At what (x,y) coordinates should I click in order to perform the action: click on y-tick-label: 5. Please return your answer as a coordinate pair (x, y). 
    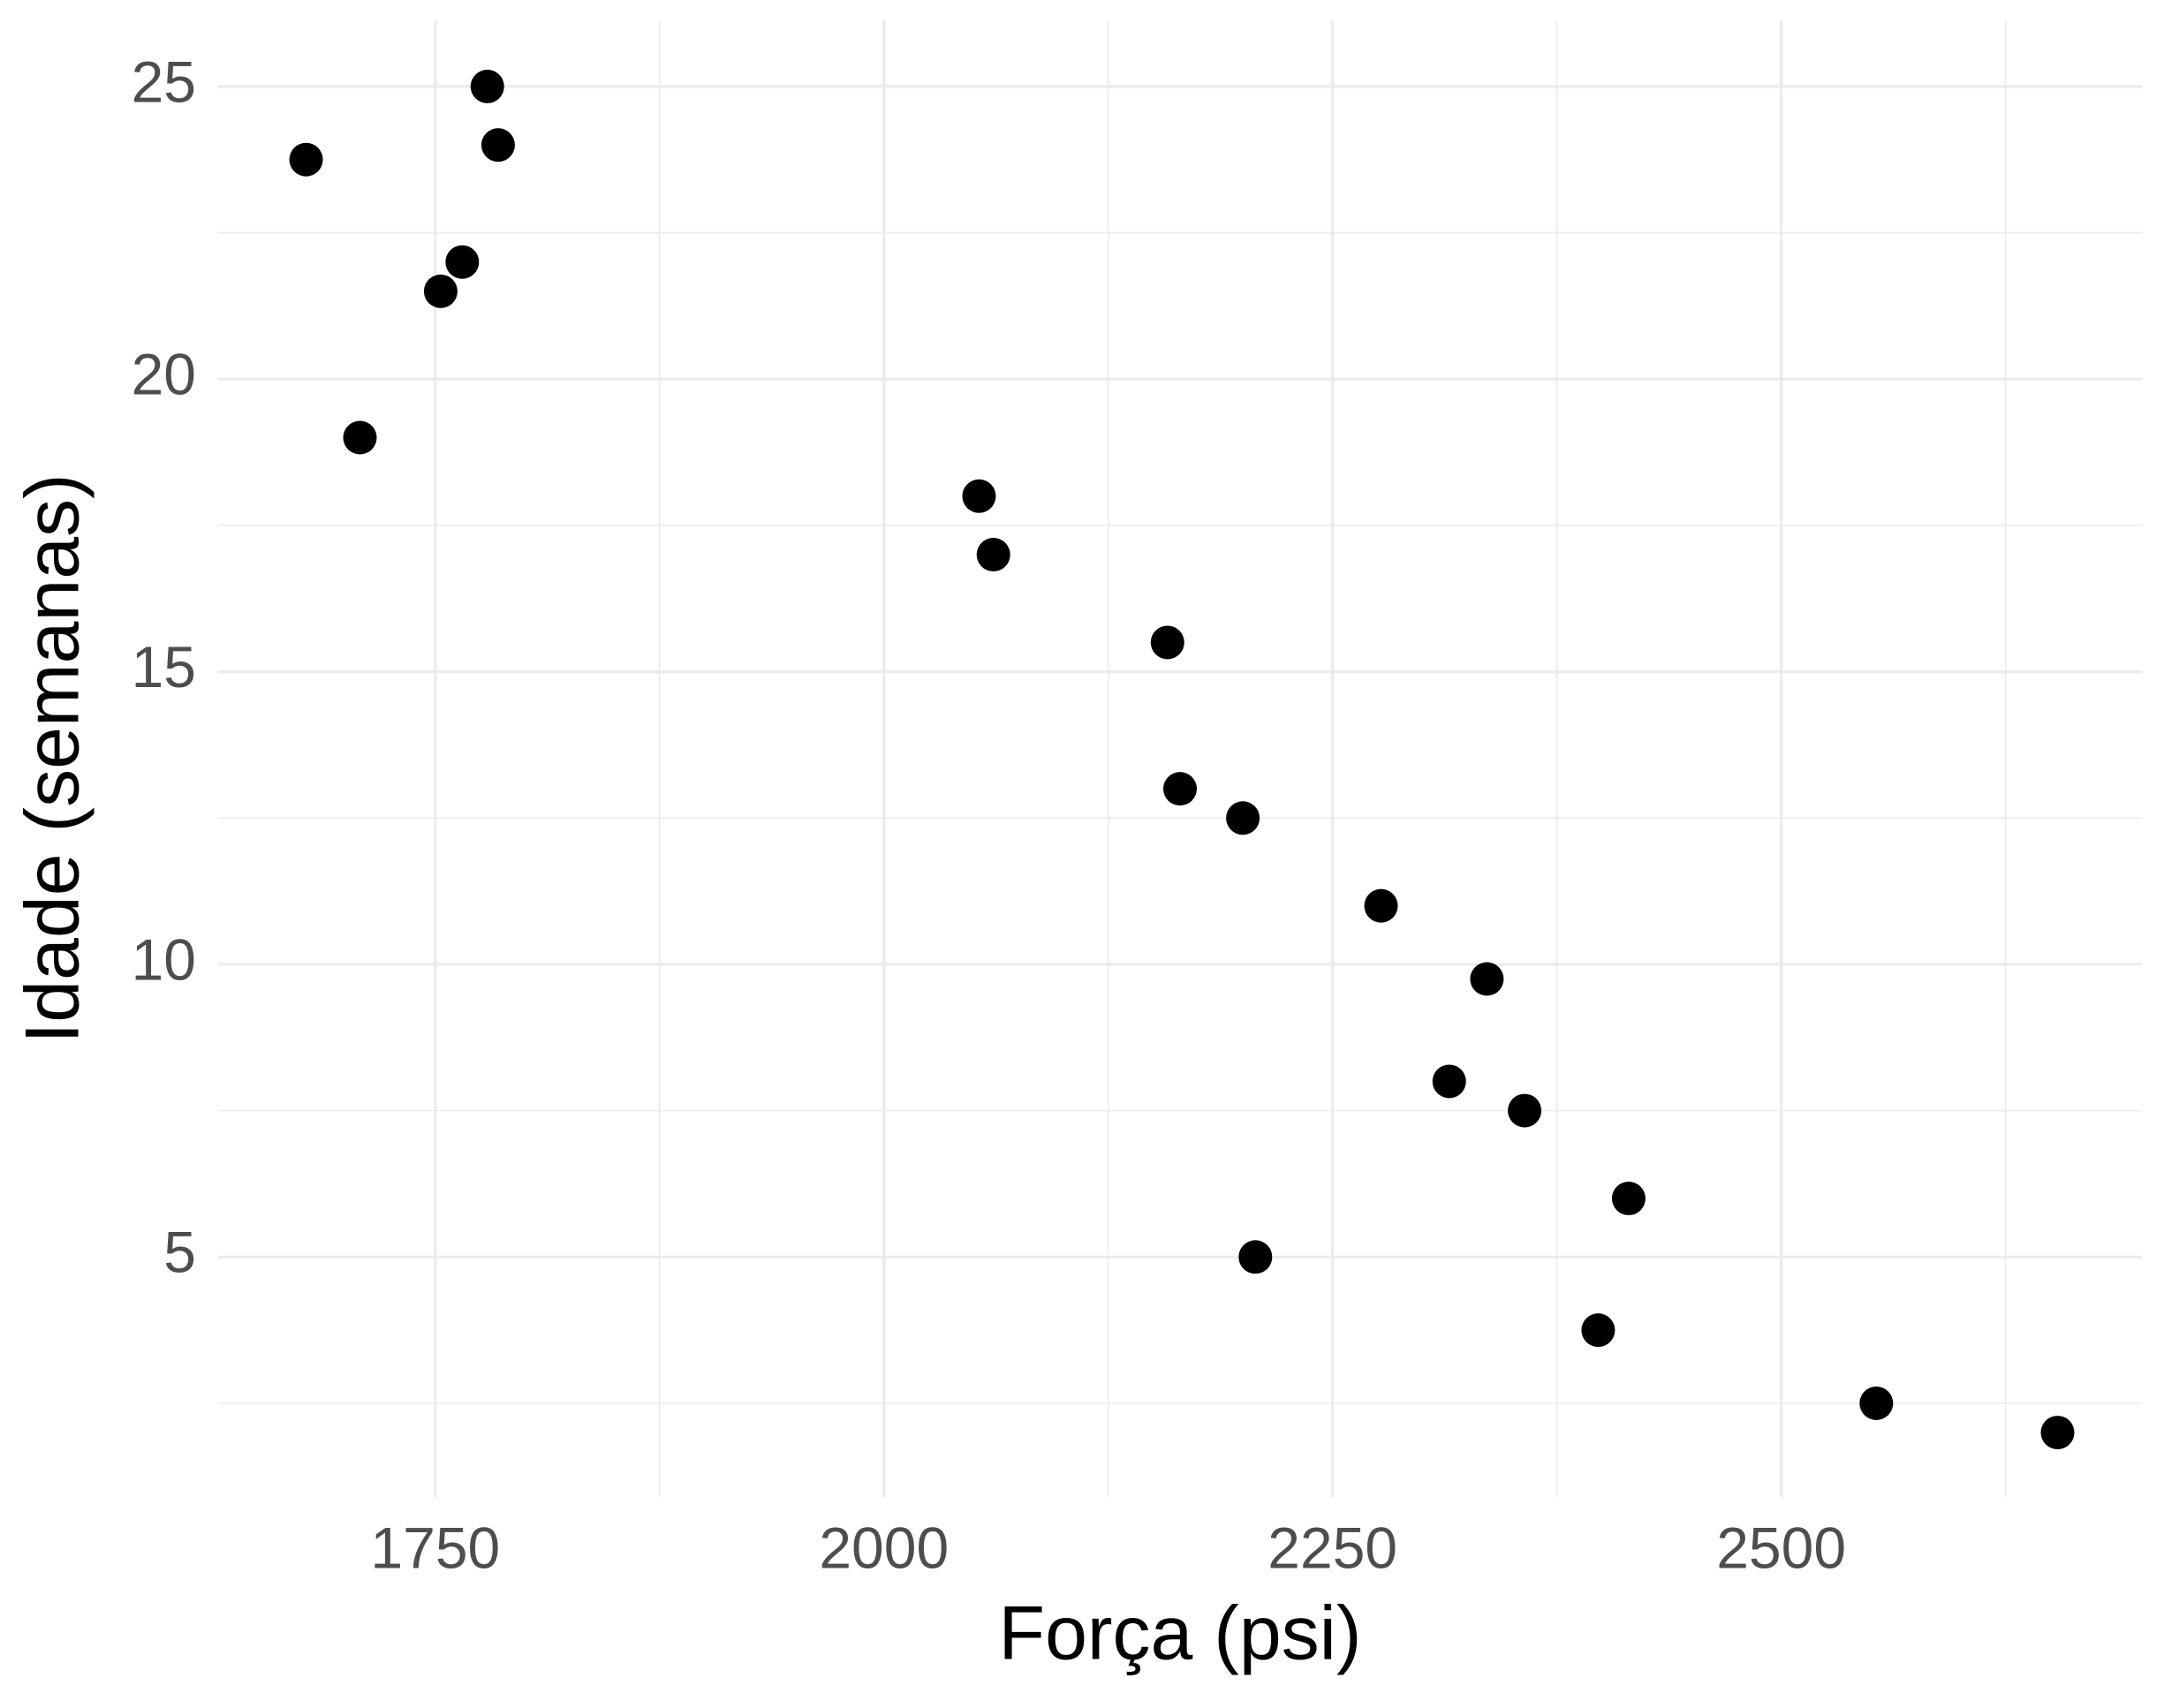
    Looking at the image, I should click on (179, 1252).